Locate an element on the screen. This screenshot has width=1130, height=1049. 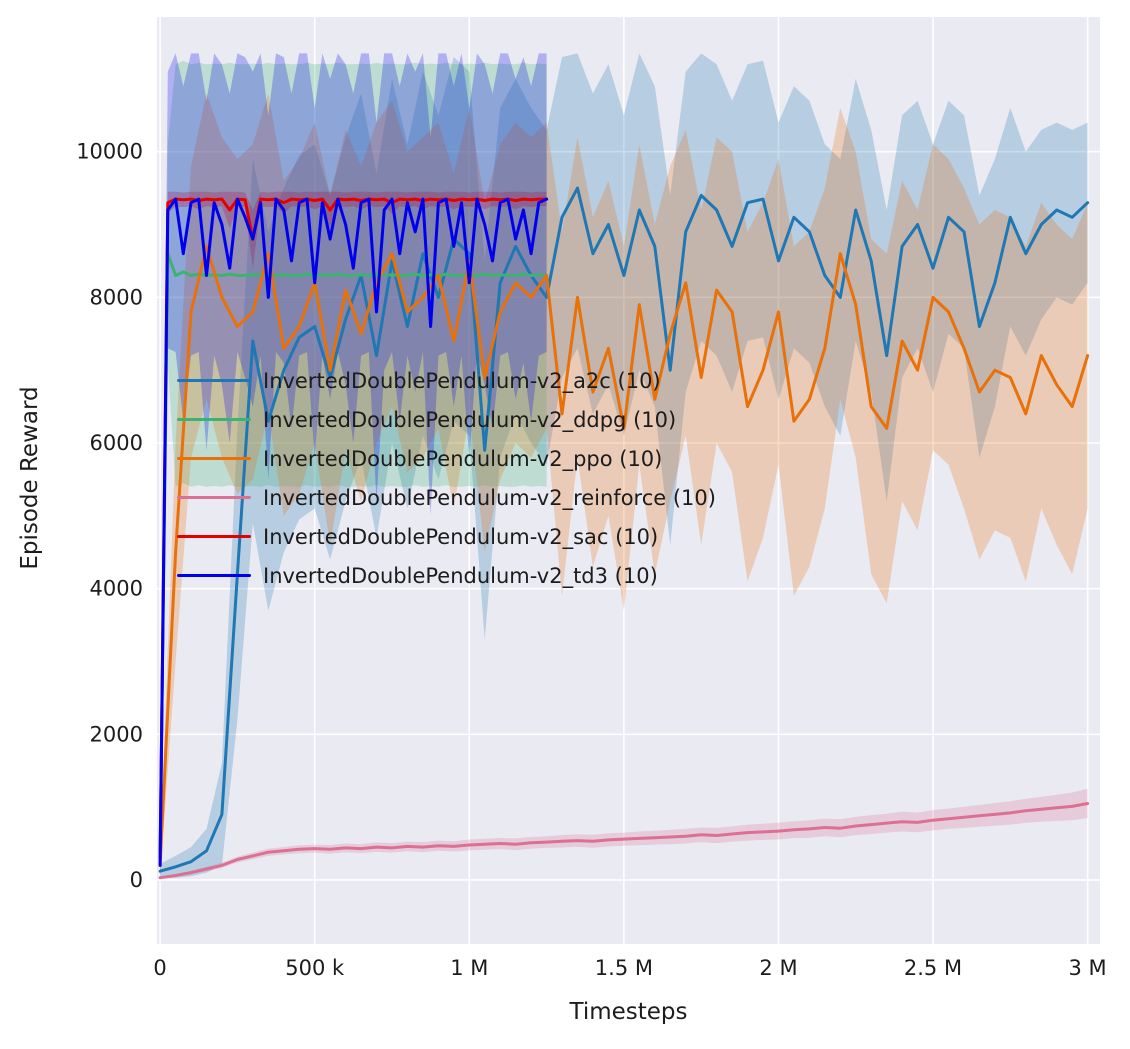
y-tick-label: 6000 is located at coordinates (116, 443).